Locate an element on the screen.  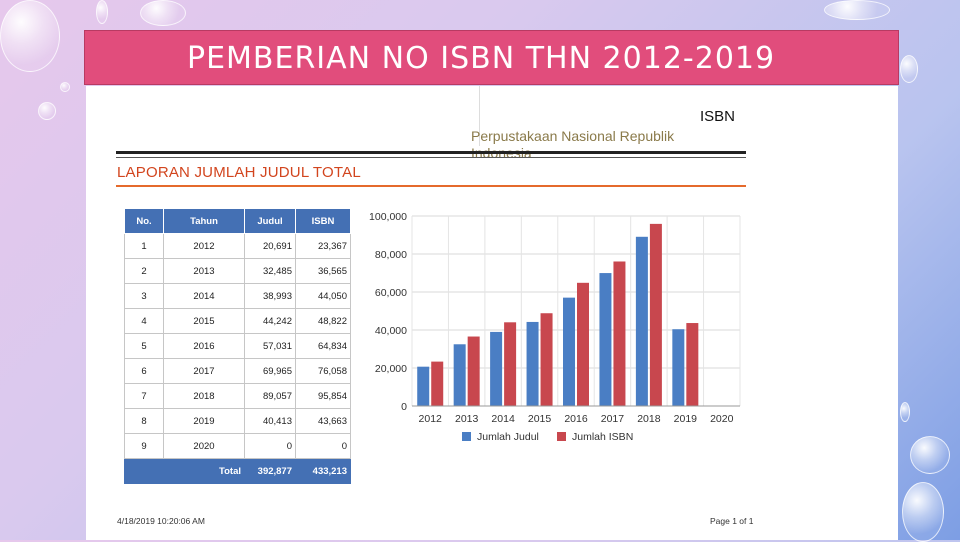
table-cell: 48,822 is located at coordinates (323, 321).